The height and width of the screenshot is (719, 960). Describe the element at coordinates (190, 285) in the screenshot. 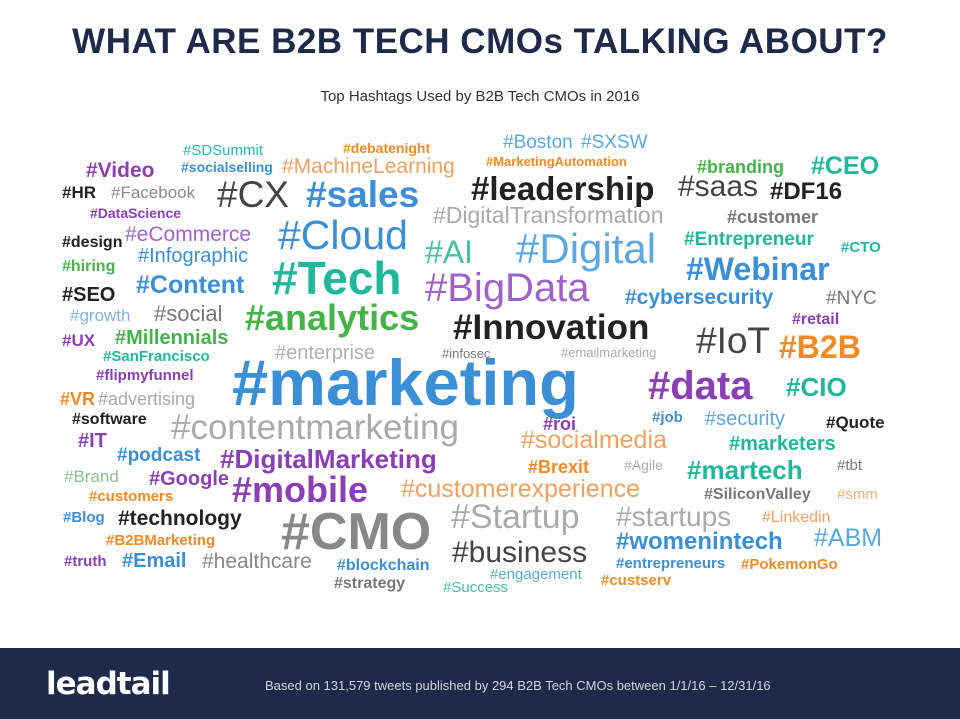

I see `hashtag-content: #Content` at that location.